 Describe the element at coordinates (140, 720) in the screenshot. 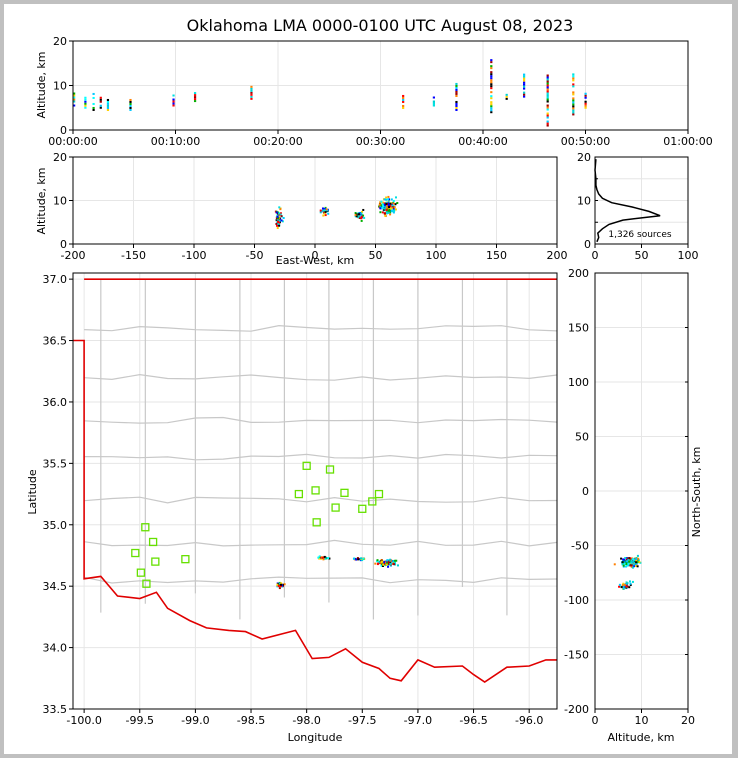

I see `plan-x-tick-label: -99.5` at that location.